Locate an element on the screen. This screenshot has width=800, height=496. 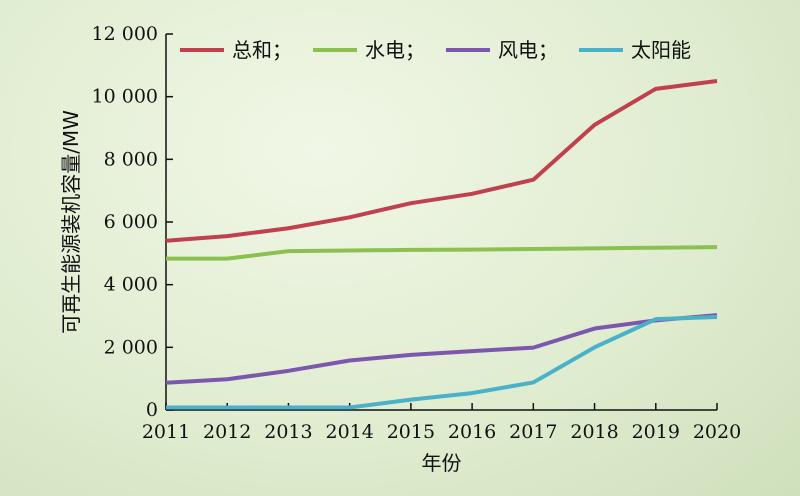
y-tick-label: 2 000 is located at coordinates (131, 347).